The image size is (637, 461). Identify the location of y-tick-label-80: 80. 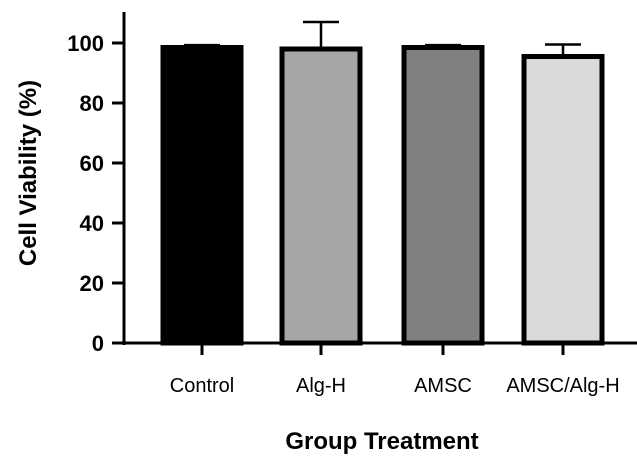
(92, 103).